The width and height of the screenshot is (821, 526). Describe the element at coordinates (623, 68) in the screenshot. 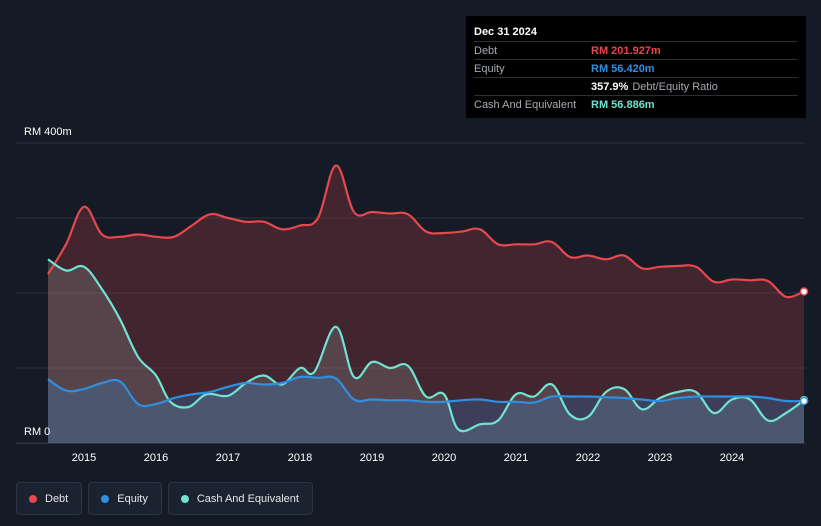

I see `tooltip-equity-value: RM 56.420m` at that location.